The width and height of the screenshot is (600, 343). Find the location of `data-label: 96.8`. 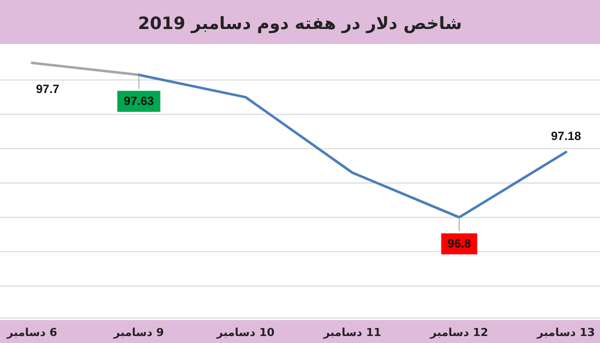

data-label: 96.8 is located at coordinates (460, 243).